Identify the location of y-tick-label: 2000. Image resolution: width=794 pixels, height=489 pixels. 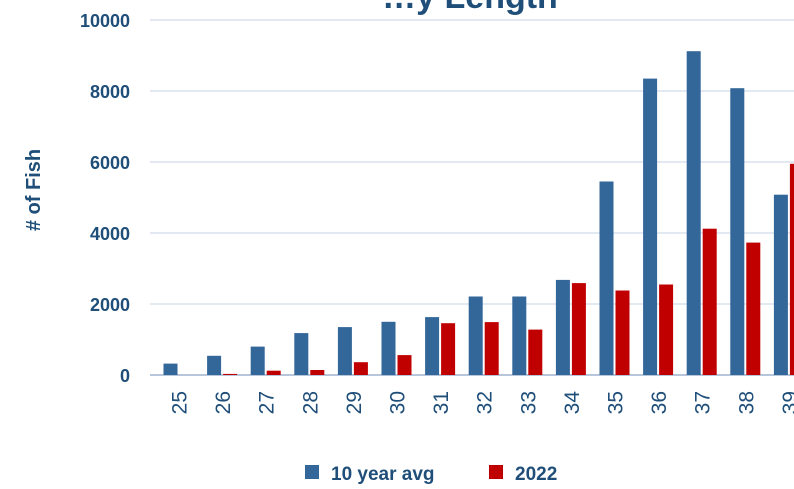
(110, 305).